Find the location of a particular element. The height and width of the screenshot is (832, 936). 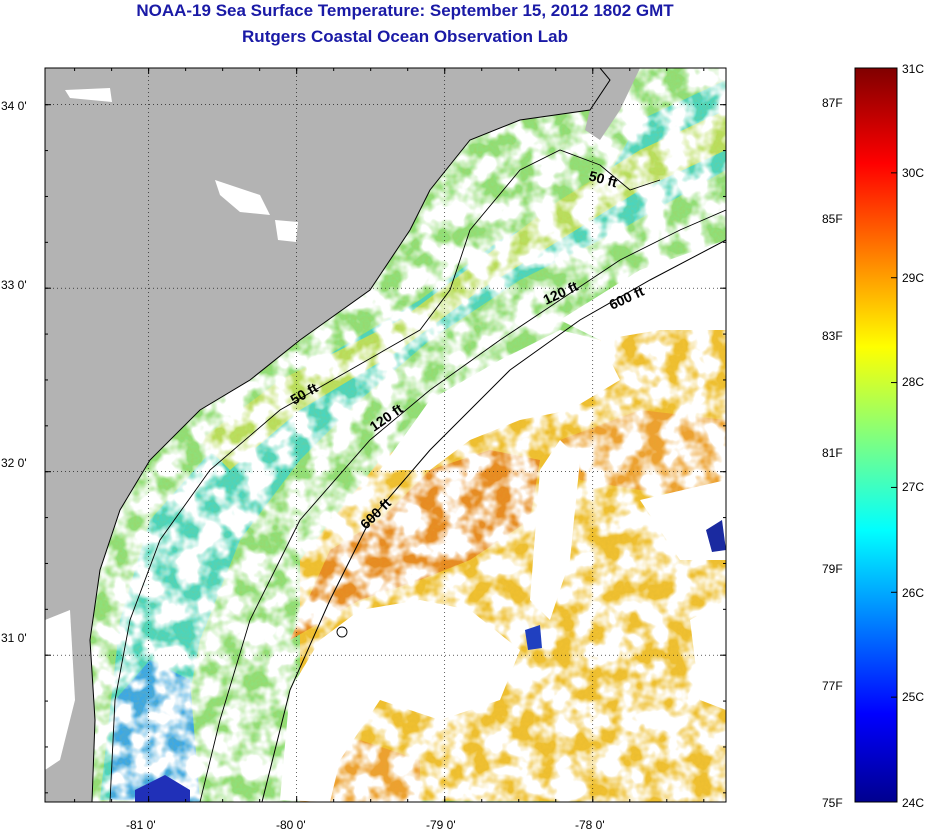

lat-label-34: 34 0' is located at coordinates (14, 106).